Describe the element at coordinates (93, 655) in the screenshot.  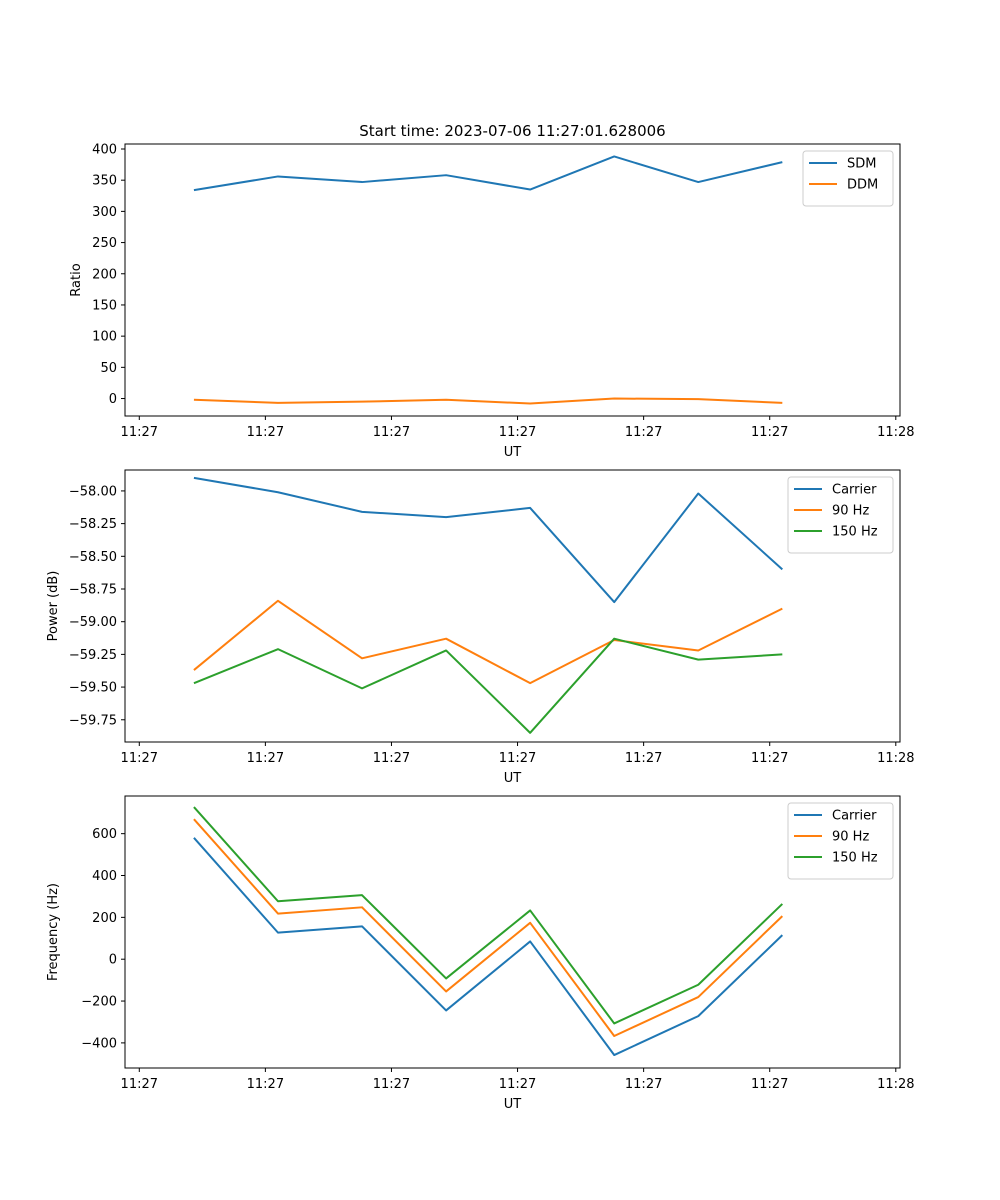
I see `y-tick-label: −59.25` at that location.